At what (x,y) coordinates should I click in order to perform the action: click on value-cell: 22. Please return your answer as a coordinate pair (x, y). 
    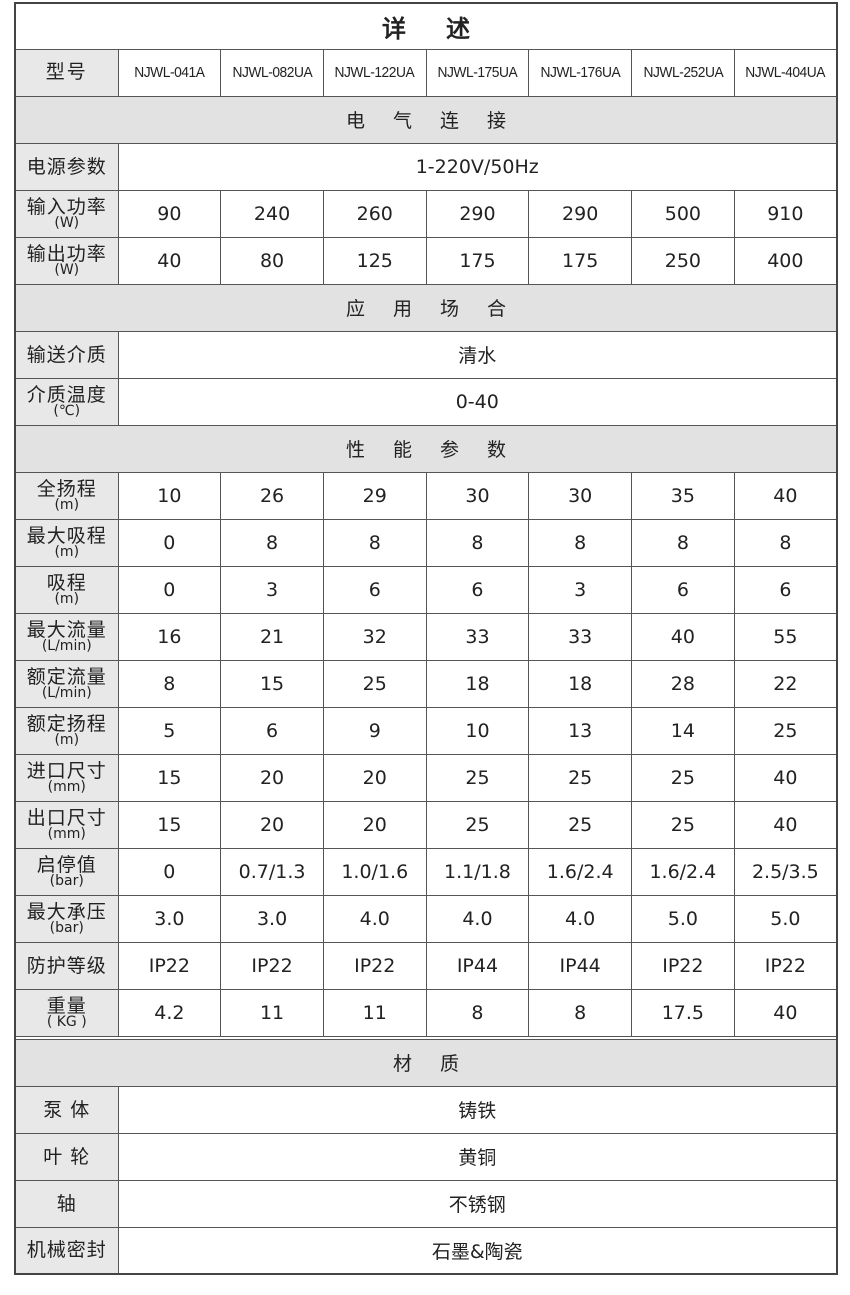
    Looking at the image, I should click on (785, 683).